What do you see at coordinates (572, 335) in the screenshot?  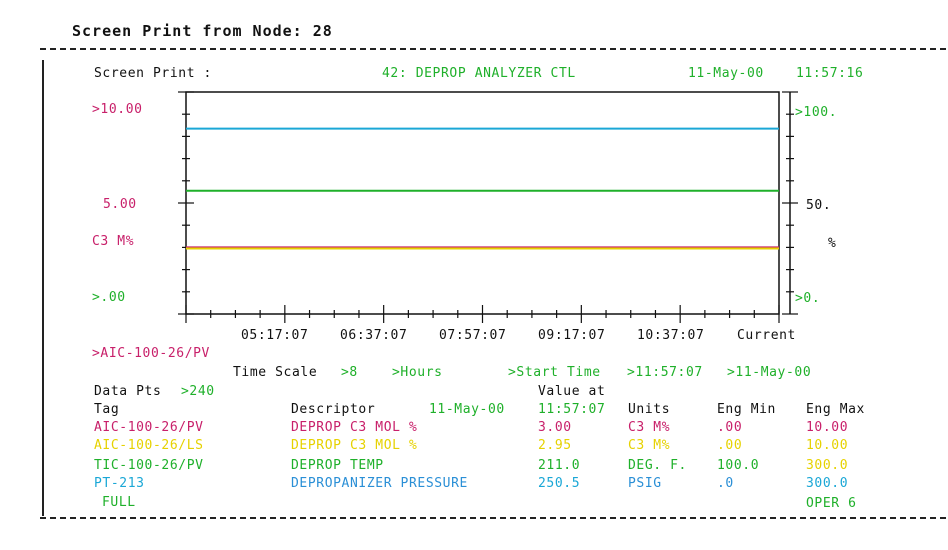 I see `time-label: 09:17:07` at bounding box center [572, 335].